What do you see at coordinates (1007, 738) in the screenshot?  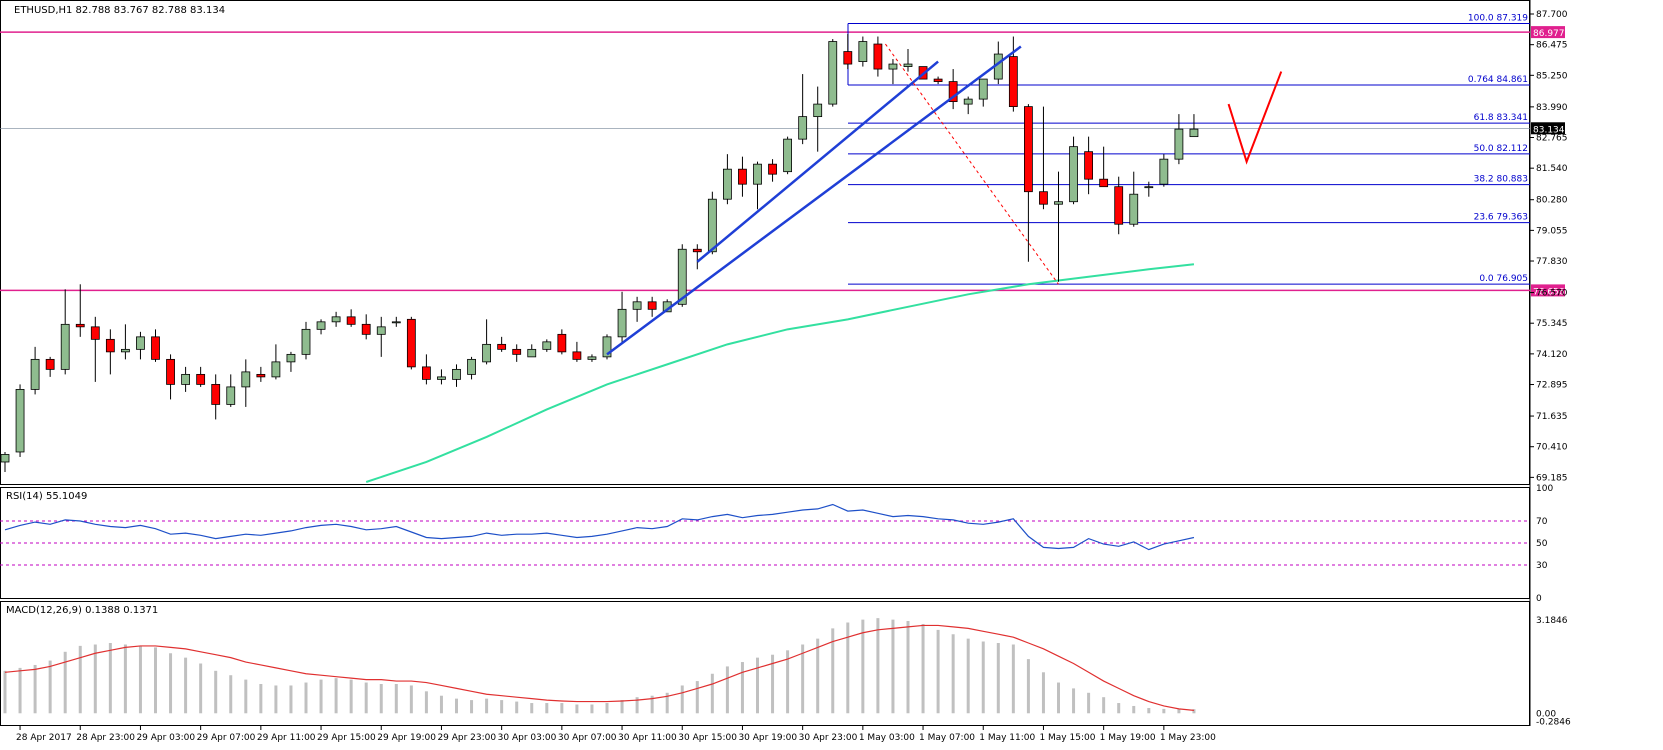 I see `time-tick-label-16: 1 May 11:00` at bounding box center [1007, 738].